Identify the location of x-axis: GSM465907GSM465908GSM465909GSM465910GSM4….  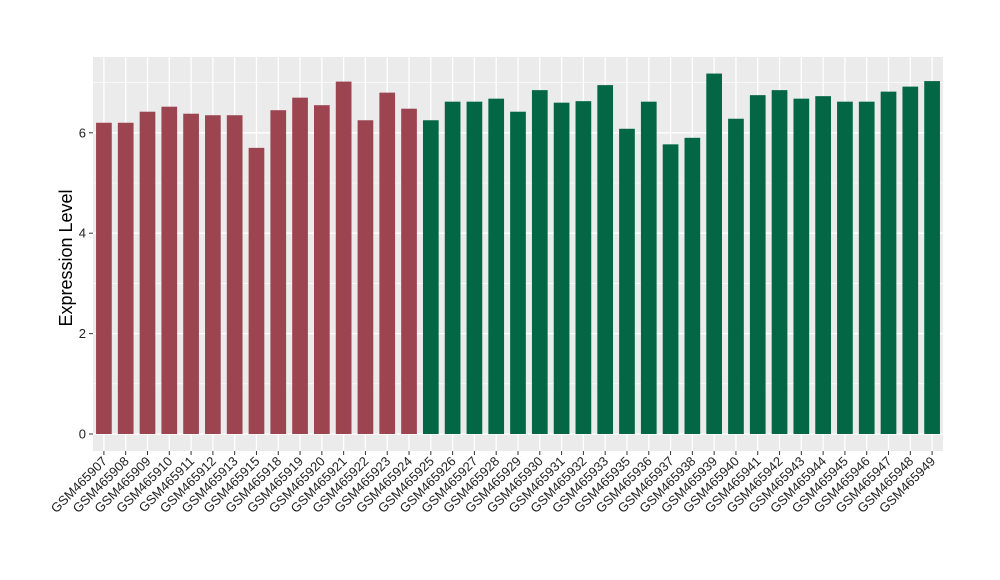
(493, 483).